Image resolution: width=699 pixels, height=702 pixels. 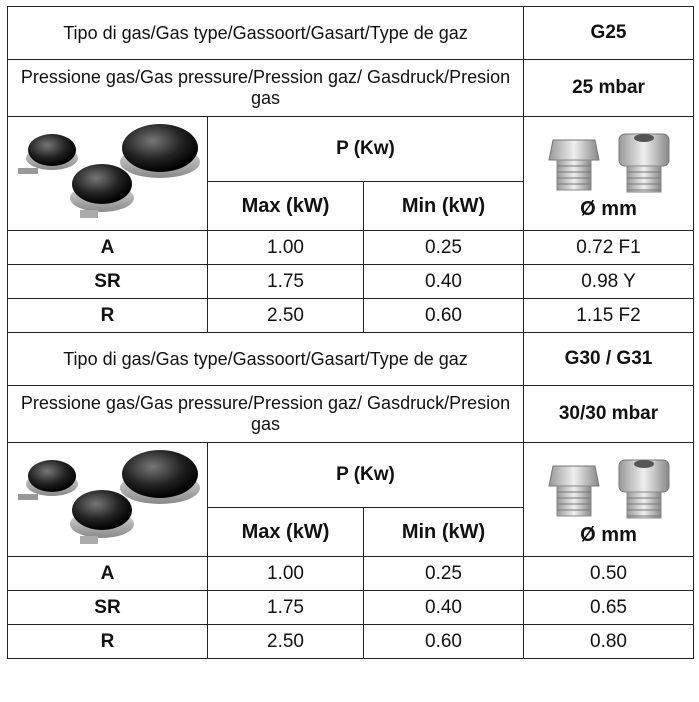 I want to click on cell-value: 0.50, so click(x=609, y=573).